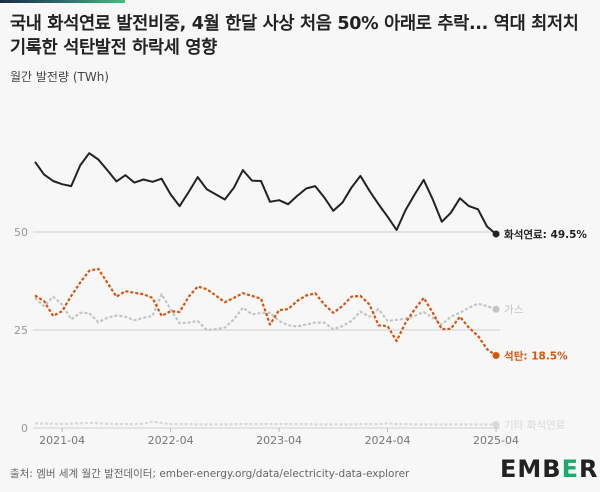 Image resolution: width=600 pixels, height=492 pixels. I want to click on x-tick-label: 2022-04, so click(171, 440).